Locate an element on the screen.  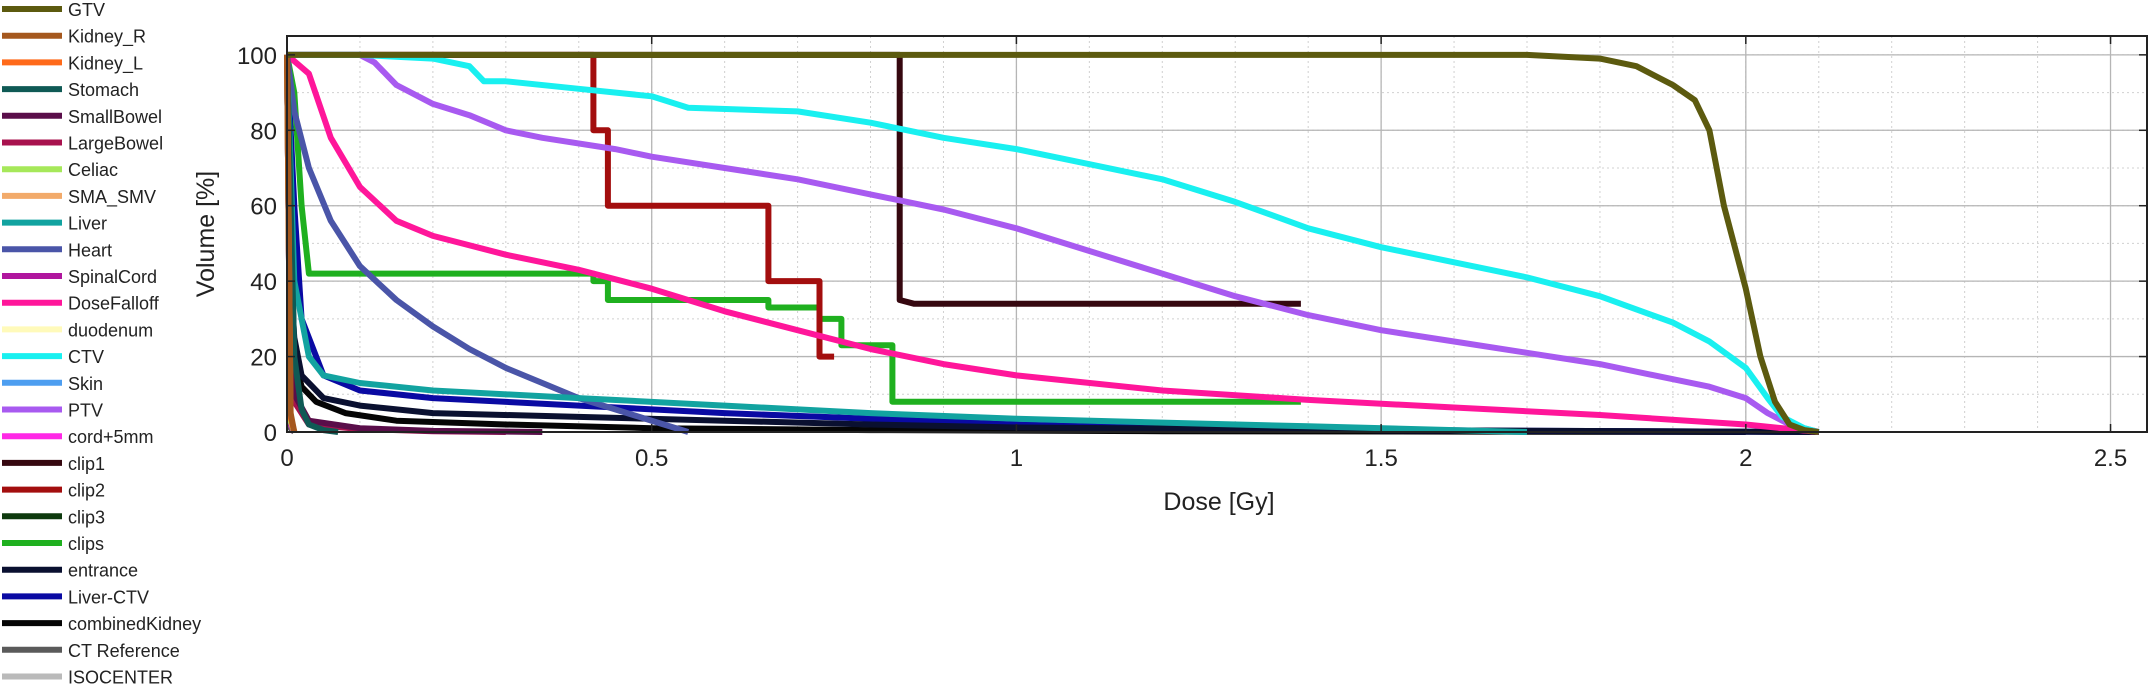
legend-entry: combinedKidney is located at coordinates (101, 624).